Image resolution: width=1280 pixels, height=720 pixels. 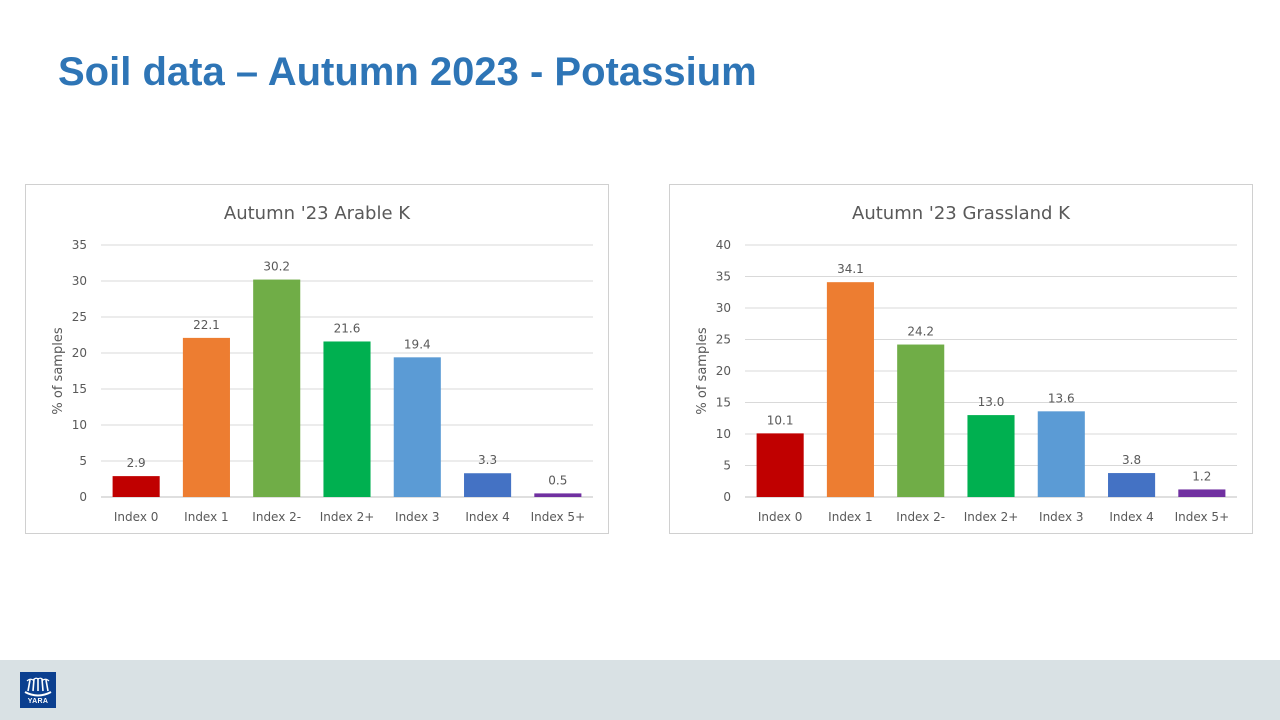 I want to click on data-label: 0.5, so click(x=557, y=480).